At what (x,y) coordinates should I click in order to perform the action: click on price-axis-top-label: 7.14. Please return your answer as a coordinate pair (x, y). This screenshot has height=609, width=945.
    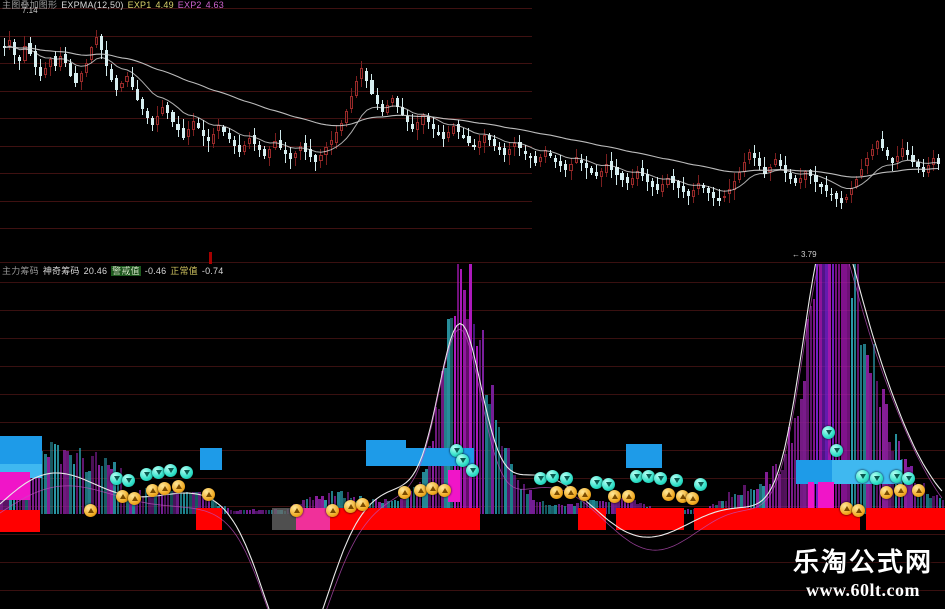
    Looking at the image, I should click on (30, 10).